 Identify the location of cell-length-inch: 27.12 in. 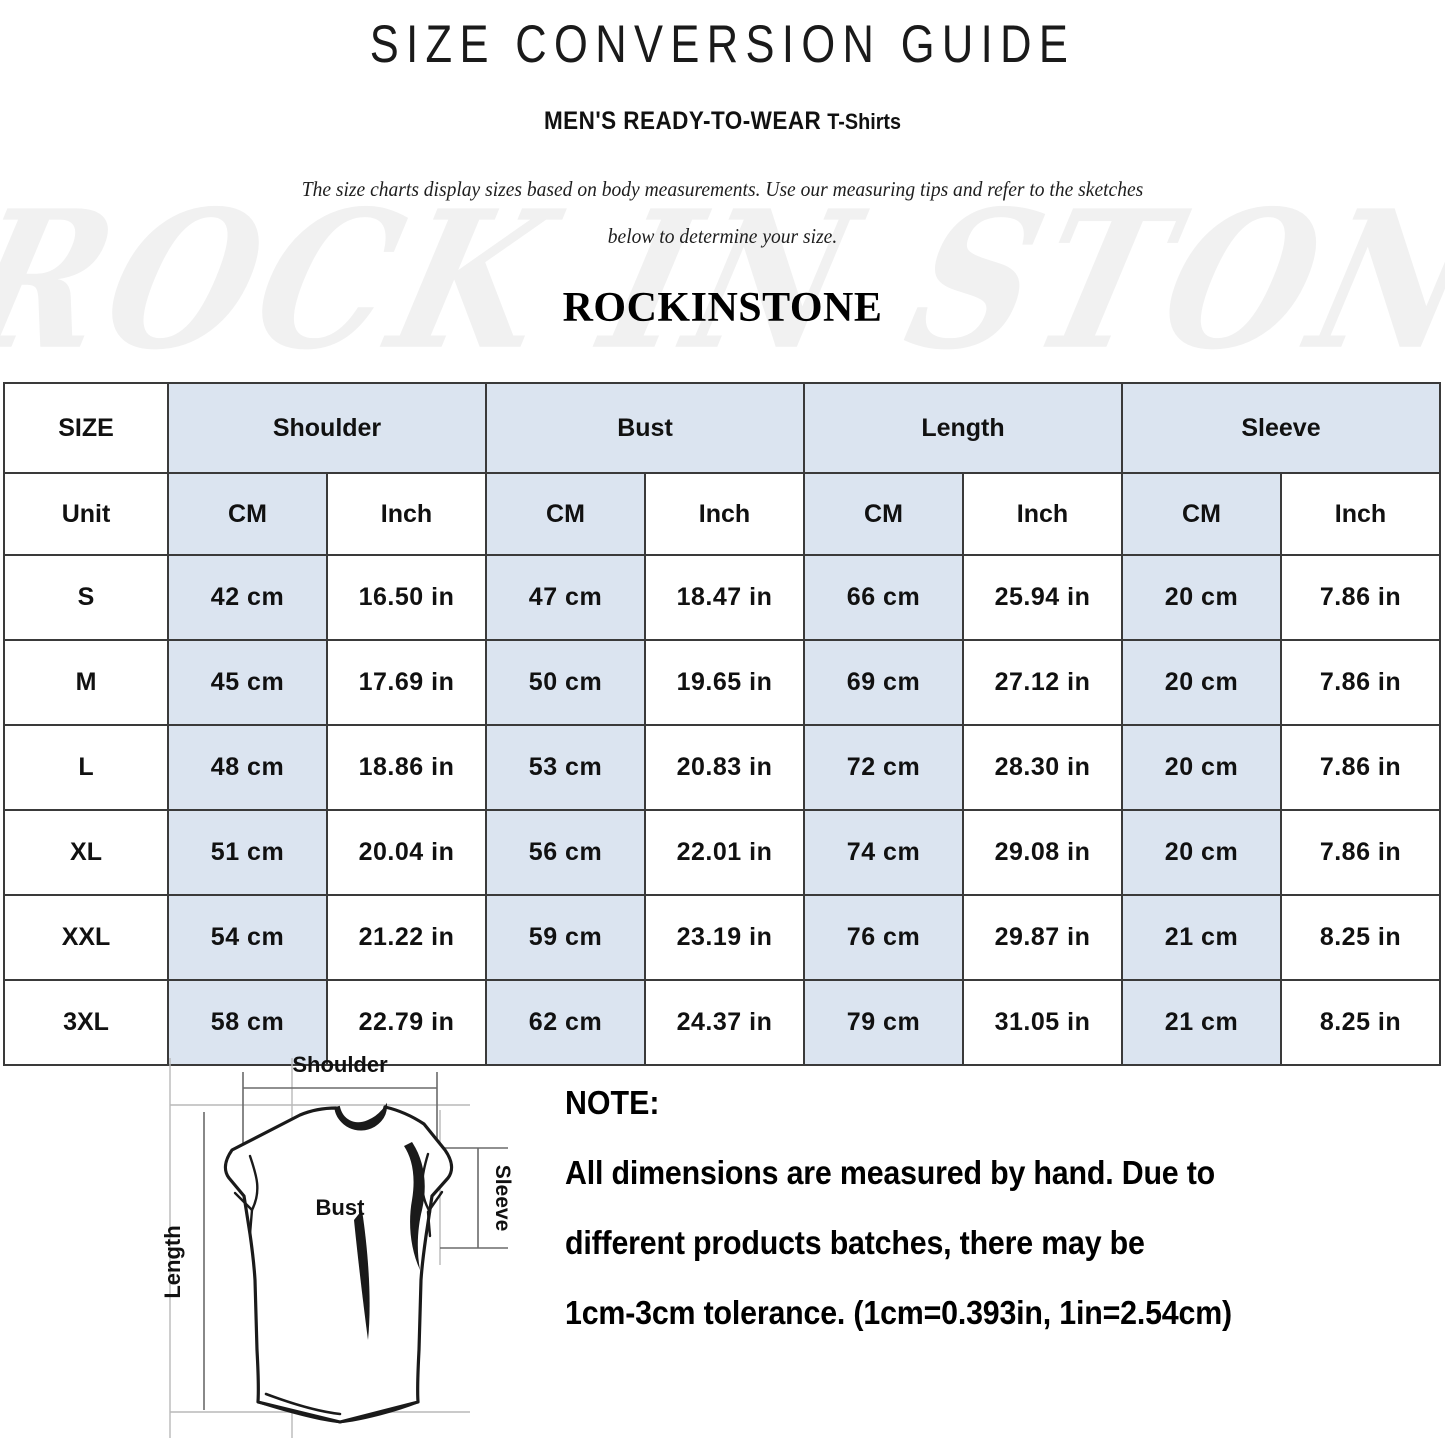
(1042, 682).